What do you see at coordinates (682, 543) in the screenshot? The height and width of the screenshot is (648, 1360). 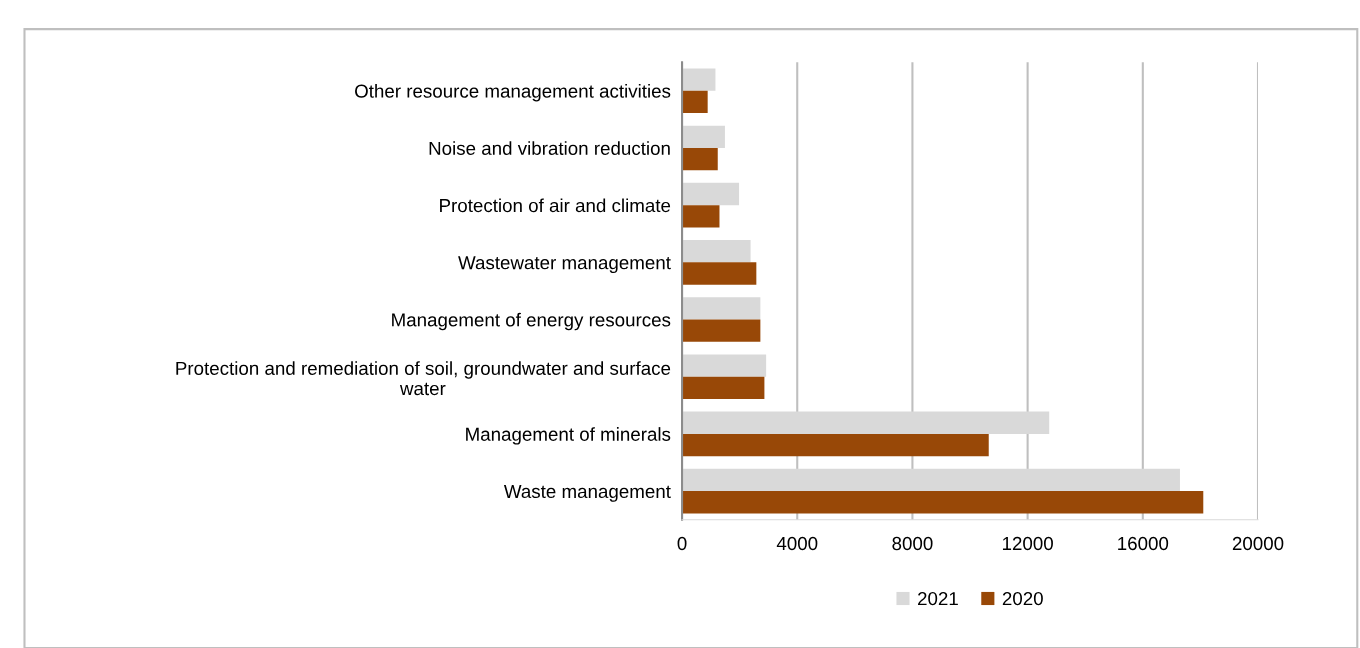 I see `x-tick-label: 0` at bounding box center [682, 543].